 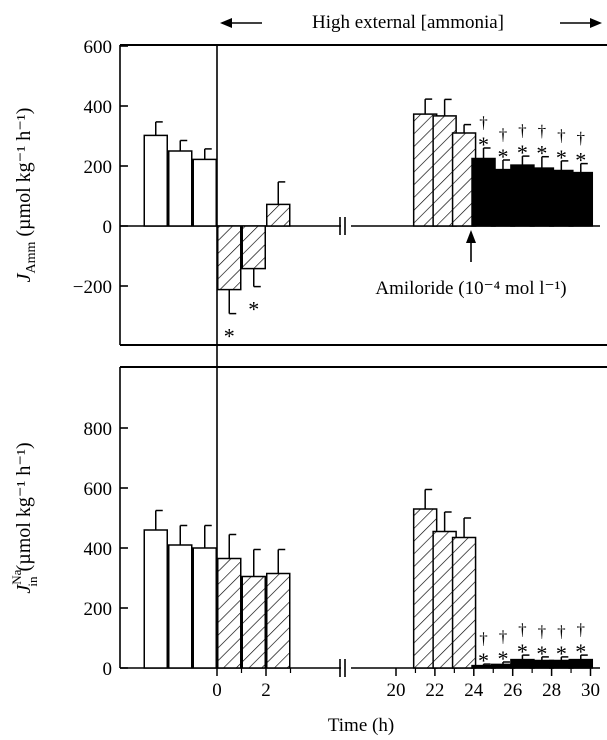 I want to click on bottom-axis-break, so click(x=342, y=668).